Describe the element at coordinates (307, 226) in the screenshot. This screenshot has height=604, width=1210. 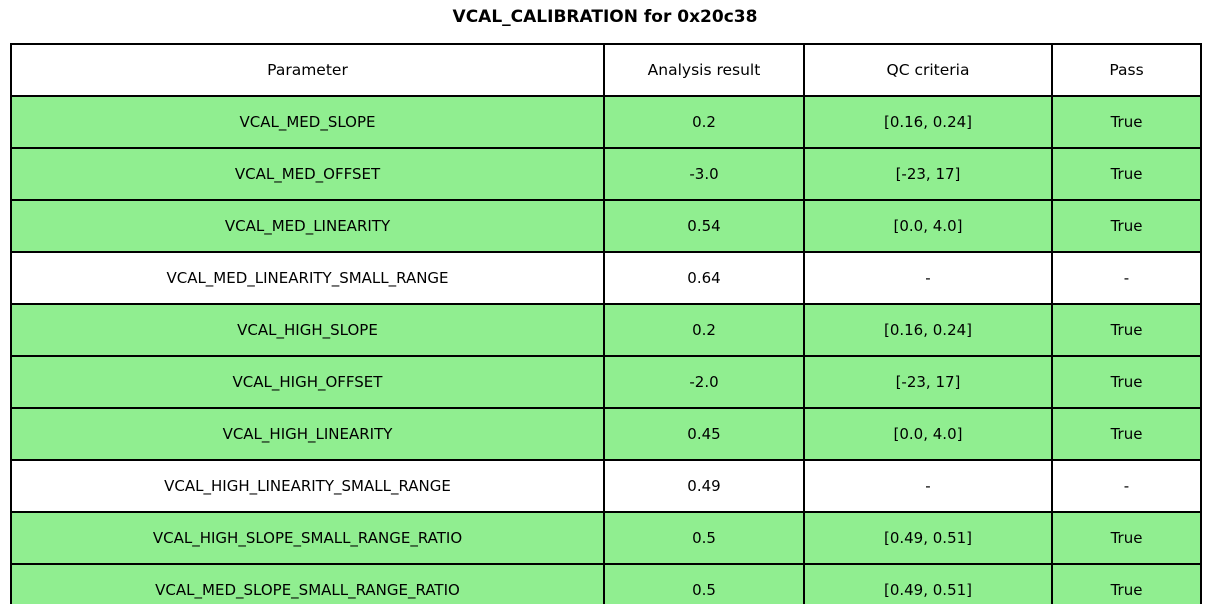
I see `parameter-cell: VCAL_MED_LINEARITY` at that location.